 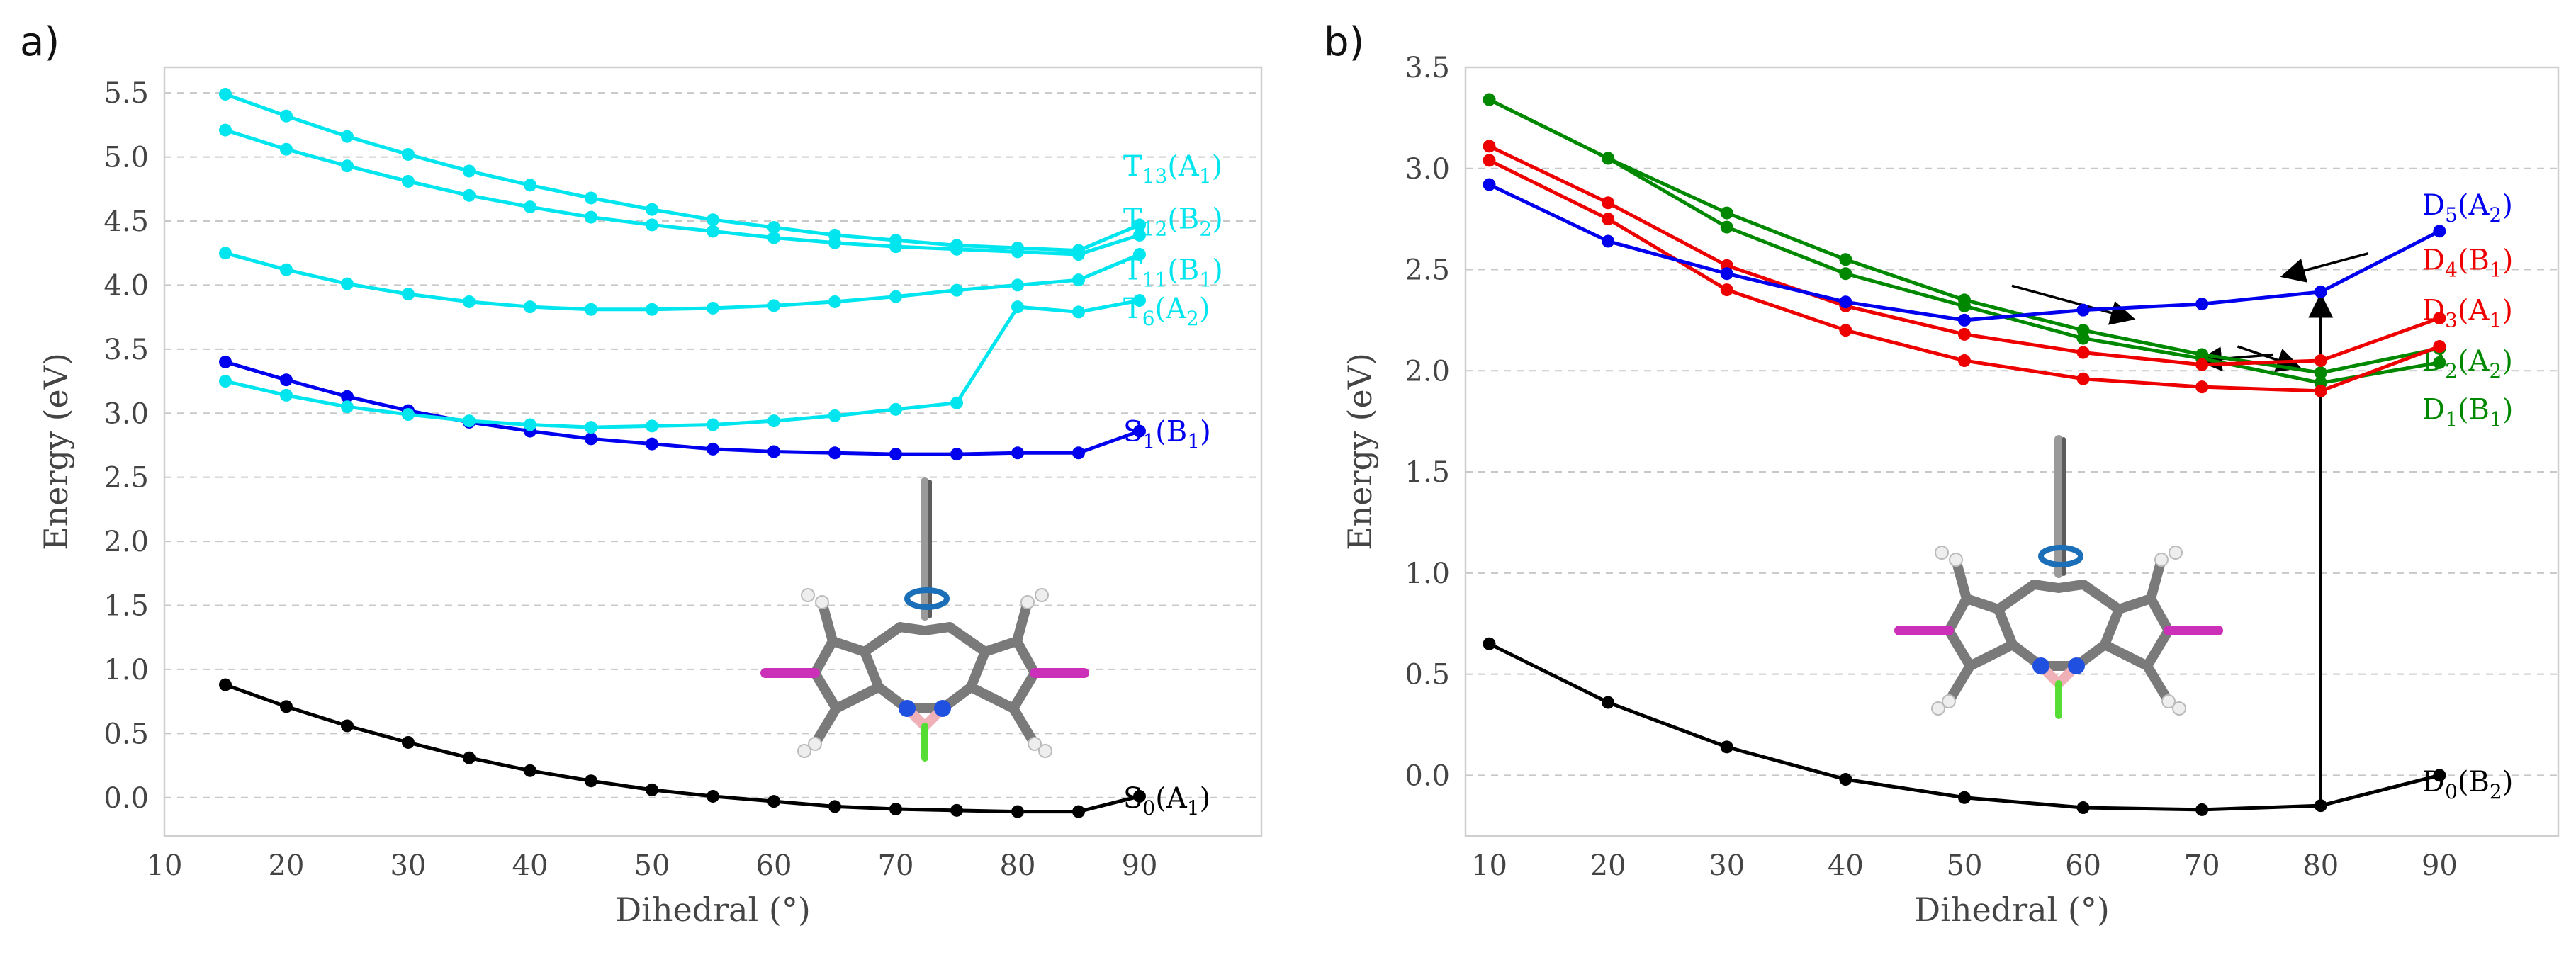 I want to click on x-tick-label: 60, so click(x=774, y=865).